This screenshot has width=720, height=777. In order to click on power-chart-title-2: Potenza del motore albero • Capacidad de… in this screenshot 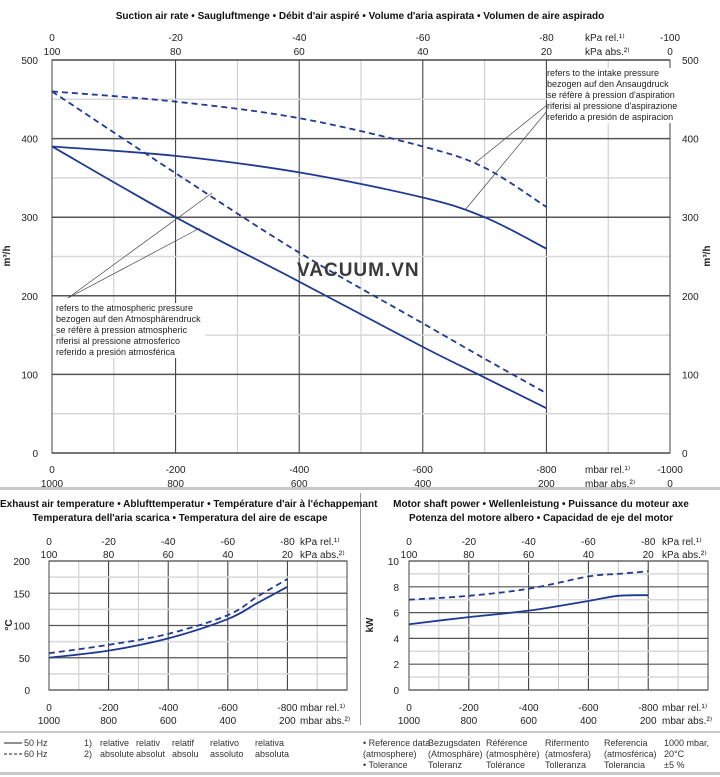, I will do `click(541, 518)`.